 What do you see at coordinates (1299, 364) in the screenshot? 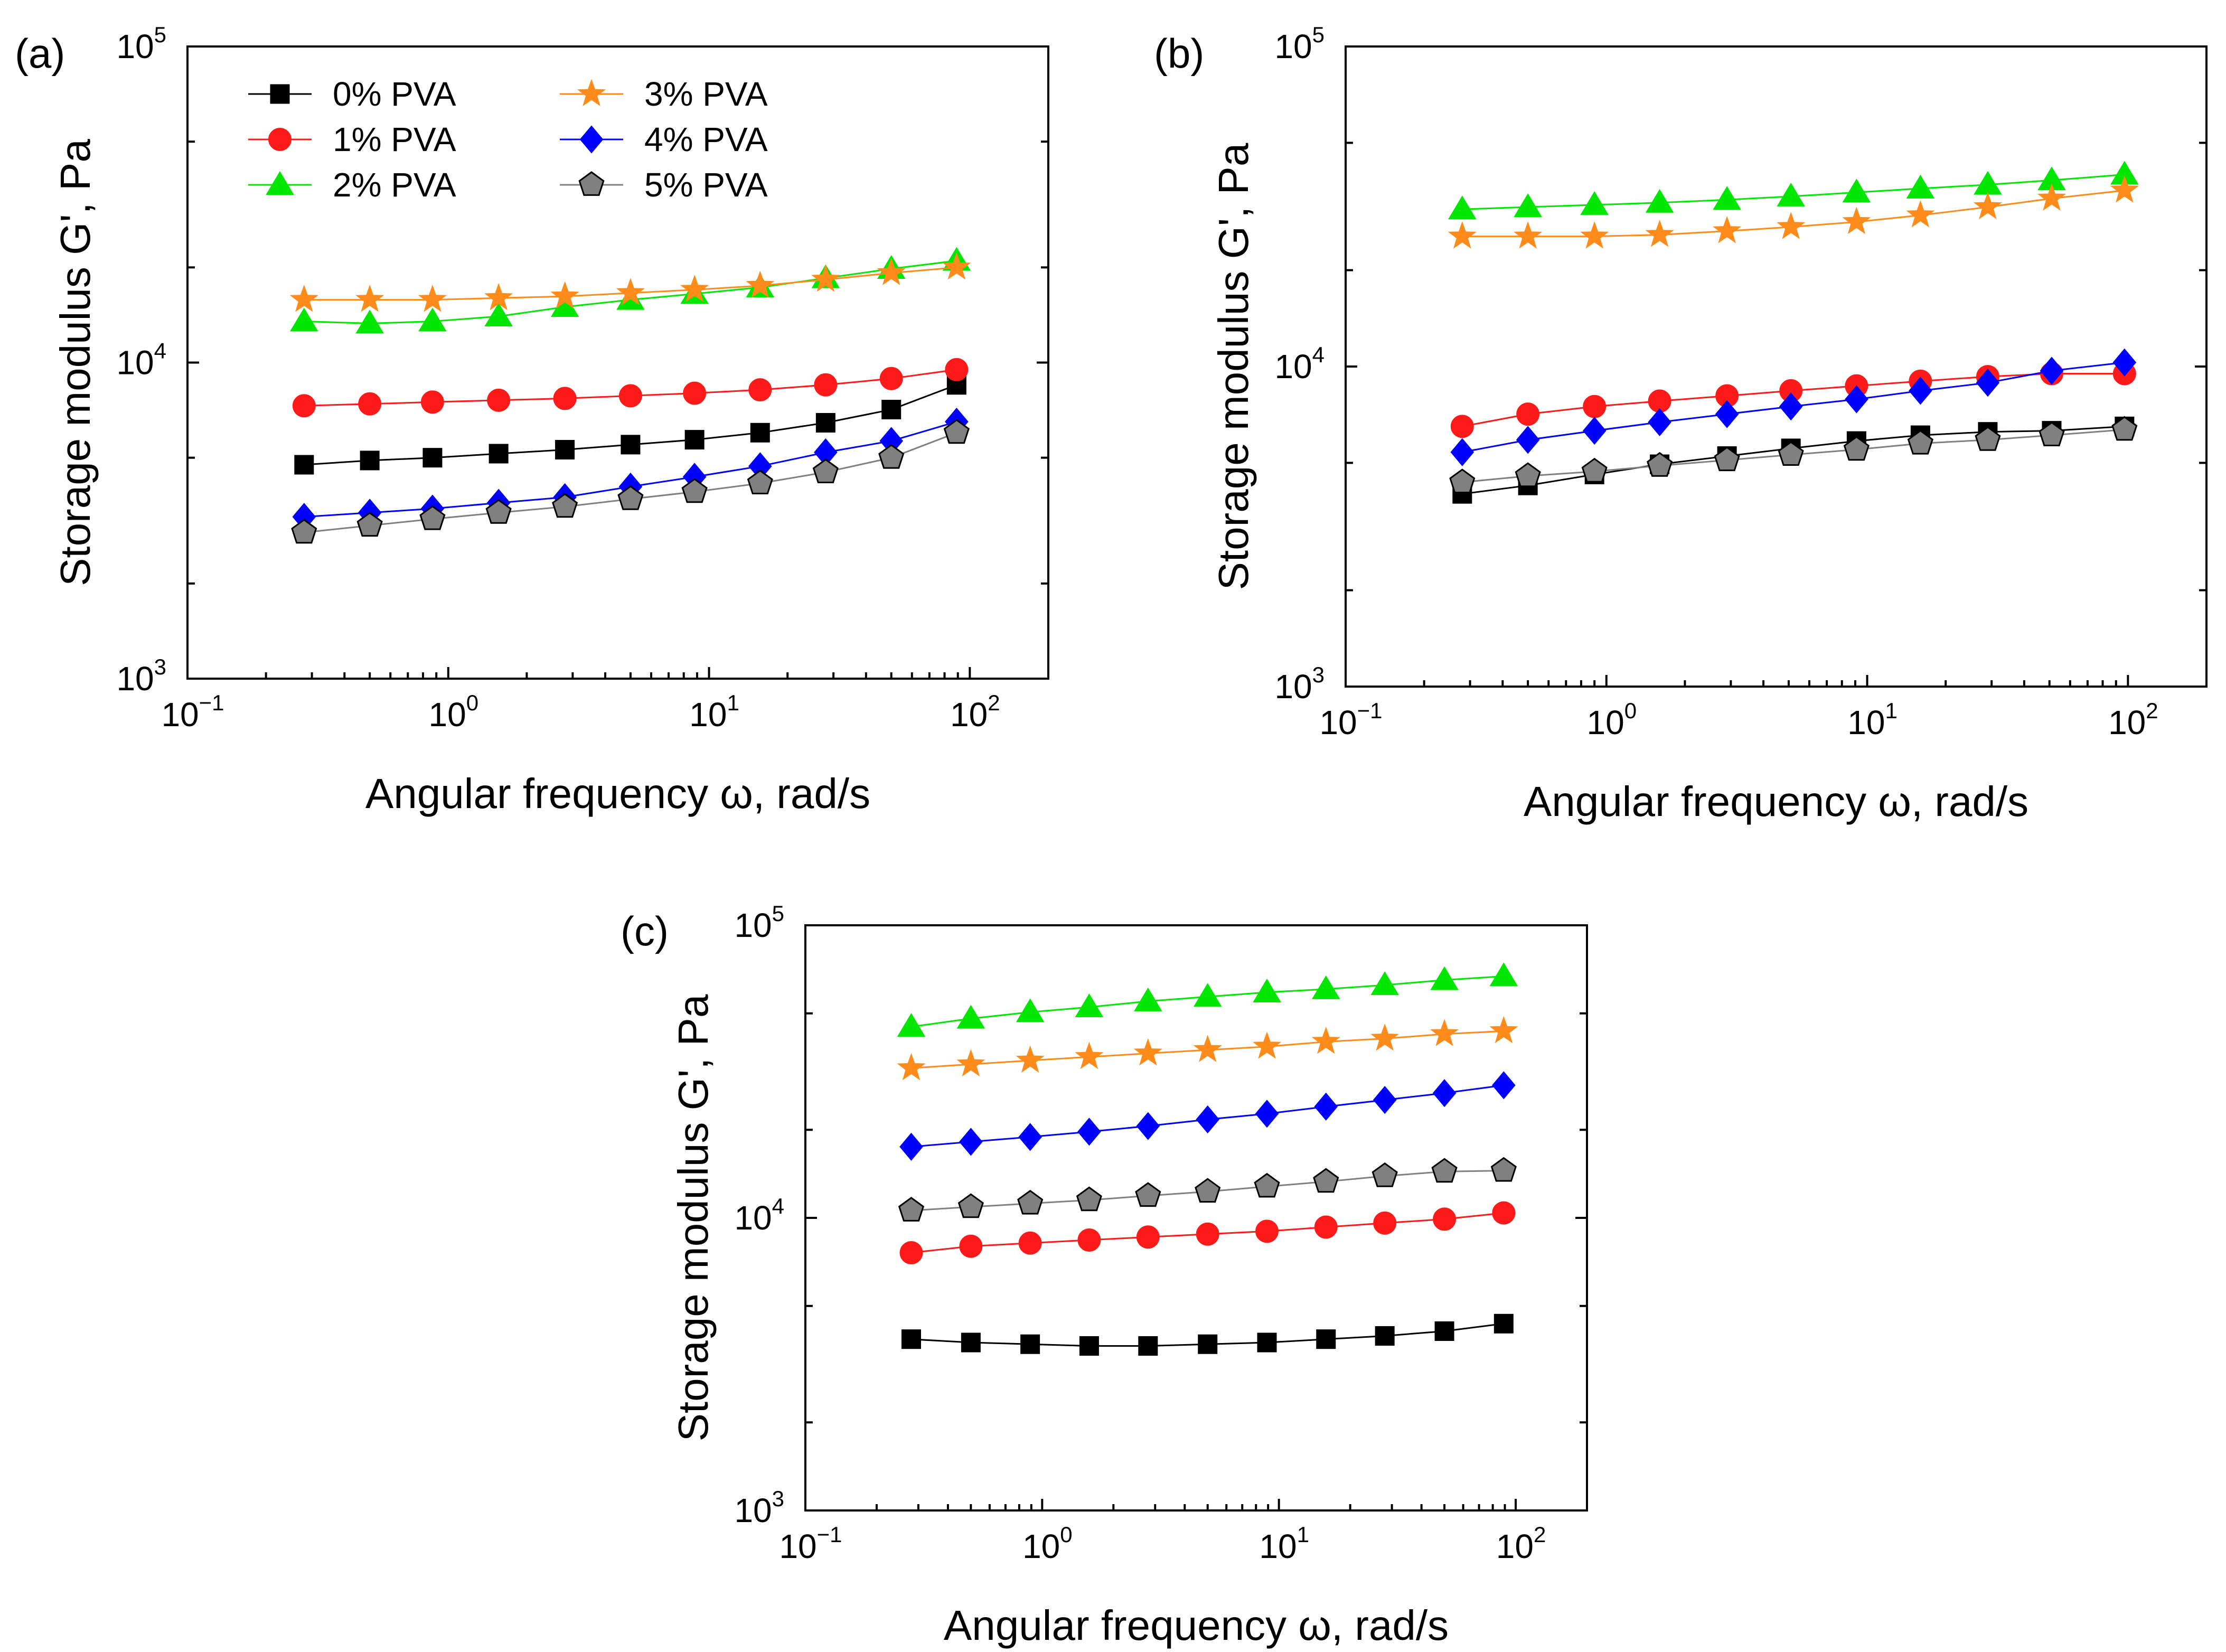
I see `panel-b-y-tick-label: 10⁴` at bounding box center [1299, 364].